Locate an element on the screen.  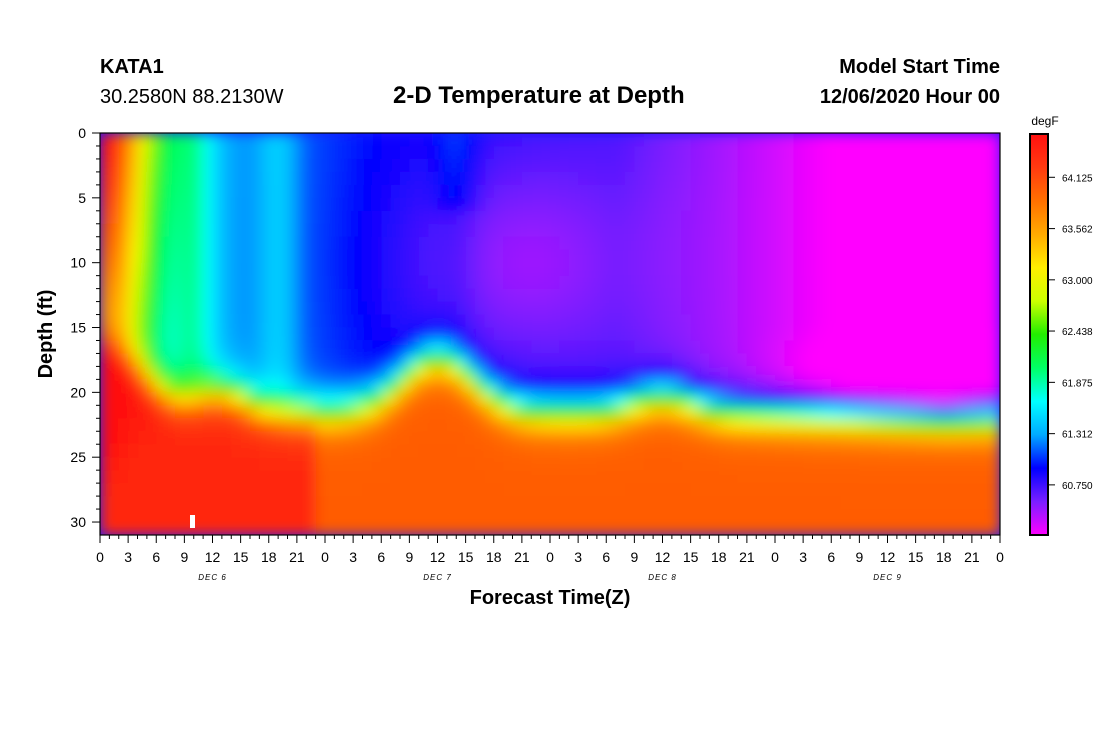
x-tick-label: 21 is located at coordinates (297, 557).